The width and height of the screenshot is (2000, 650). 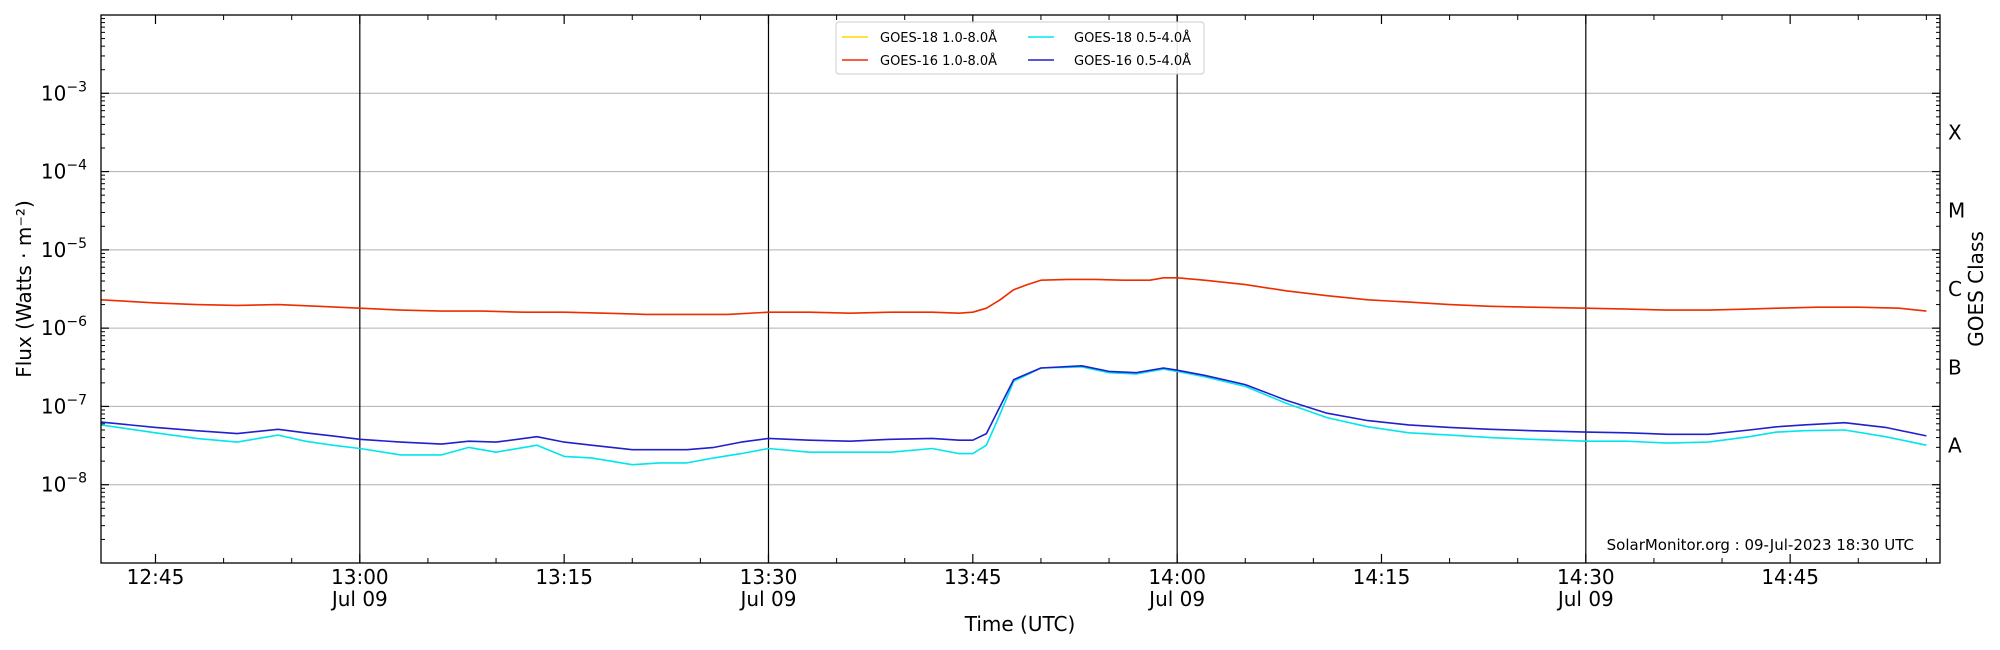 I want to click on x-tick-label: 13:45, so click(x=973, y=577).